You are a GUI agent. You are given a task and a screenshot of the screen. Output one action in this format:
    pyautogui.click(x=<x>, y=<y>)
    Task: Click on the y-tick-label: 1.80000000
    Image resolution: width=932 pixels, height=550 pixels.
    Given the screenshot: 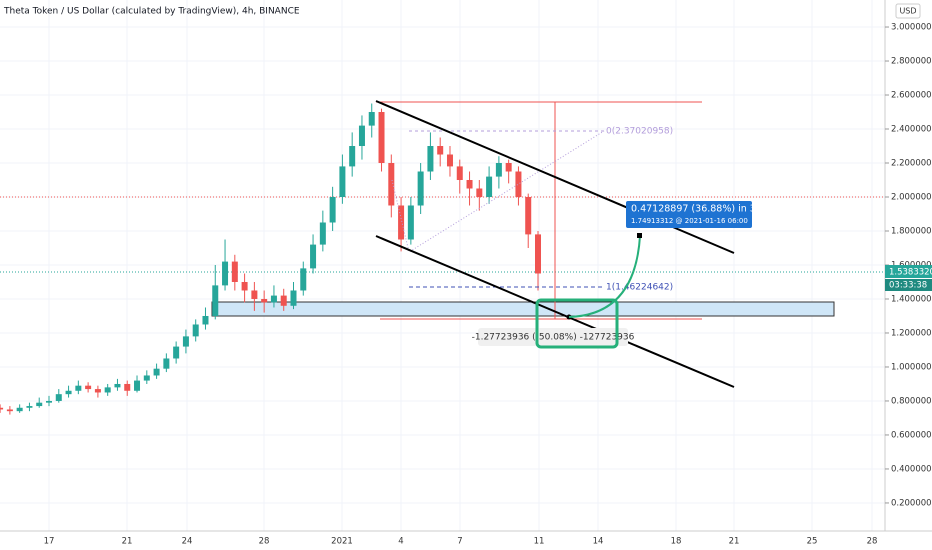 What is the action you would take?
    pyautogui.click(x=911, y=231)
    